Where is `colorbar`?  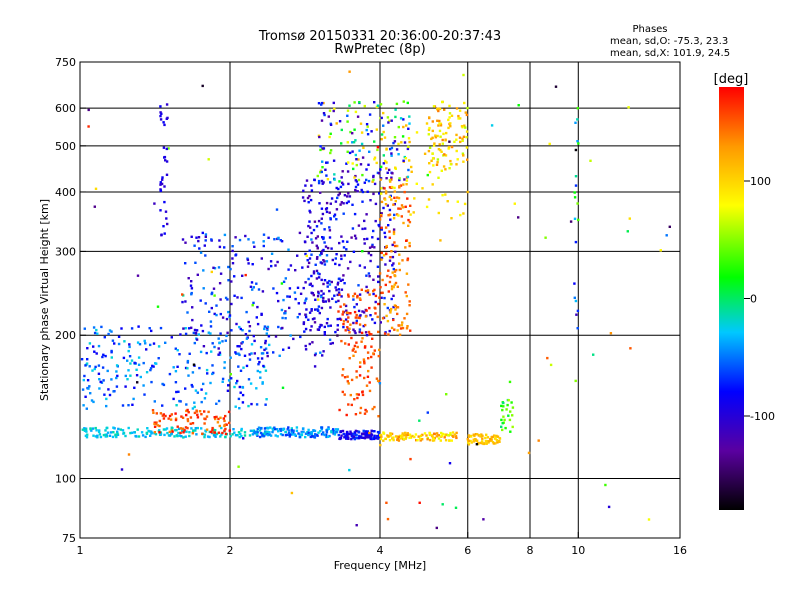 colorbar is located at coordinates (731, 298).